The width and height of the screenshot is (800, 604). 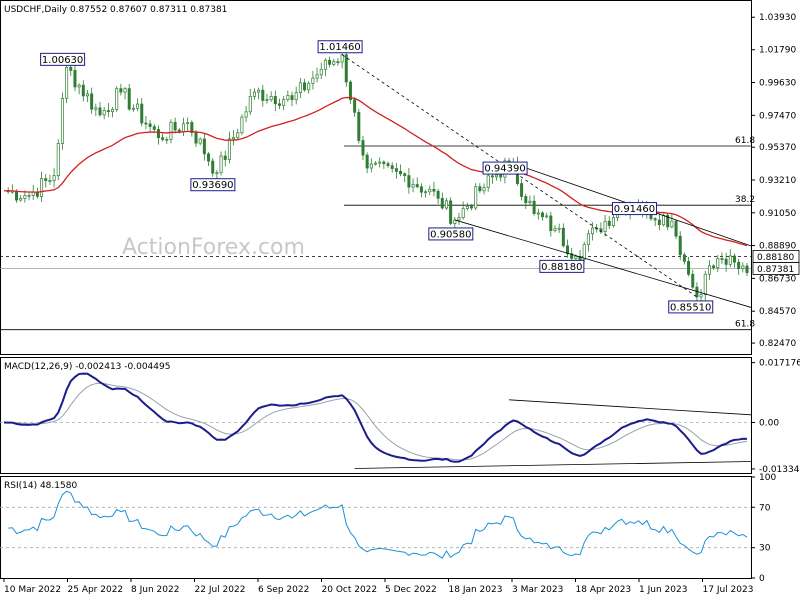 I want to click on swing-label: 0.94390, so click(x=504, y=169).